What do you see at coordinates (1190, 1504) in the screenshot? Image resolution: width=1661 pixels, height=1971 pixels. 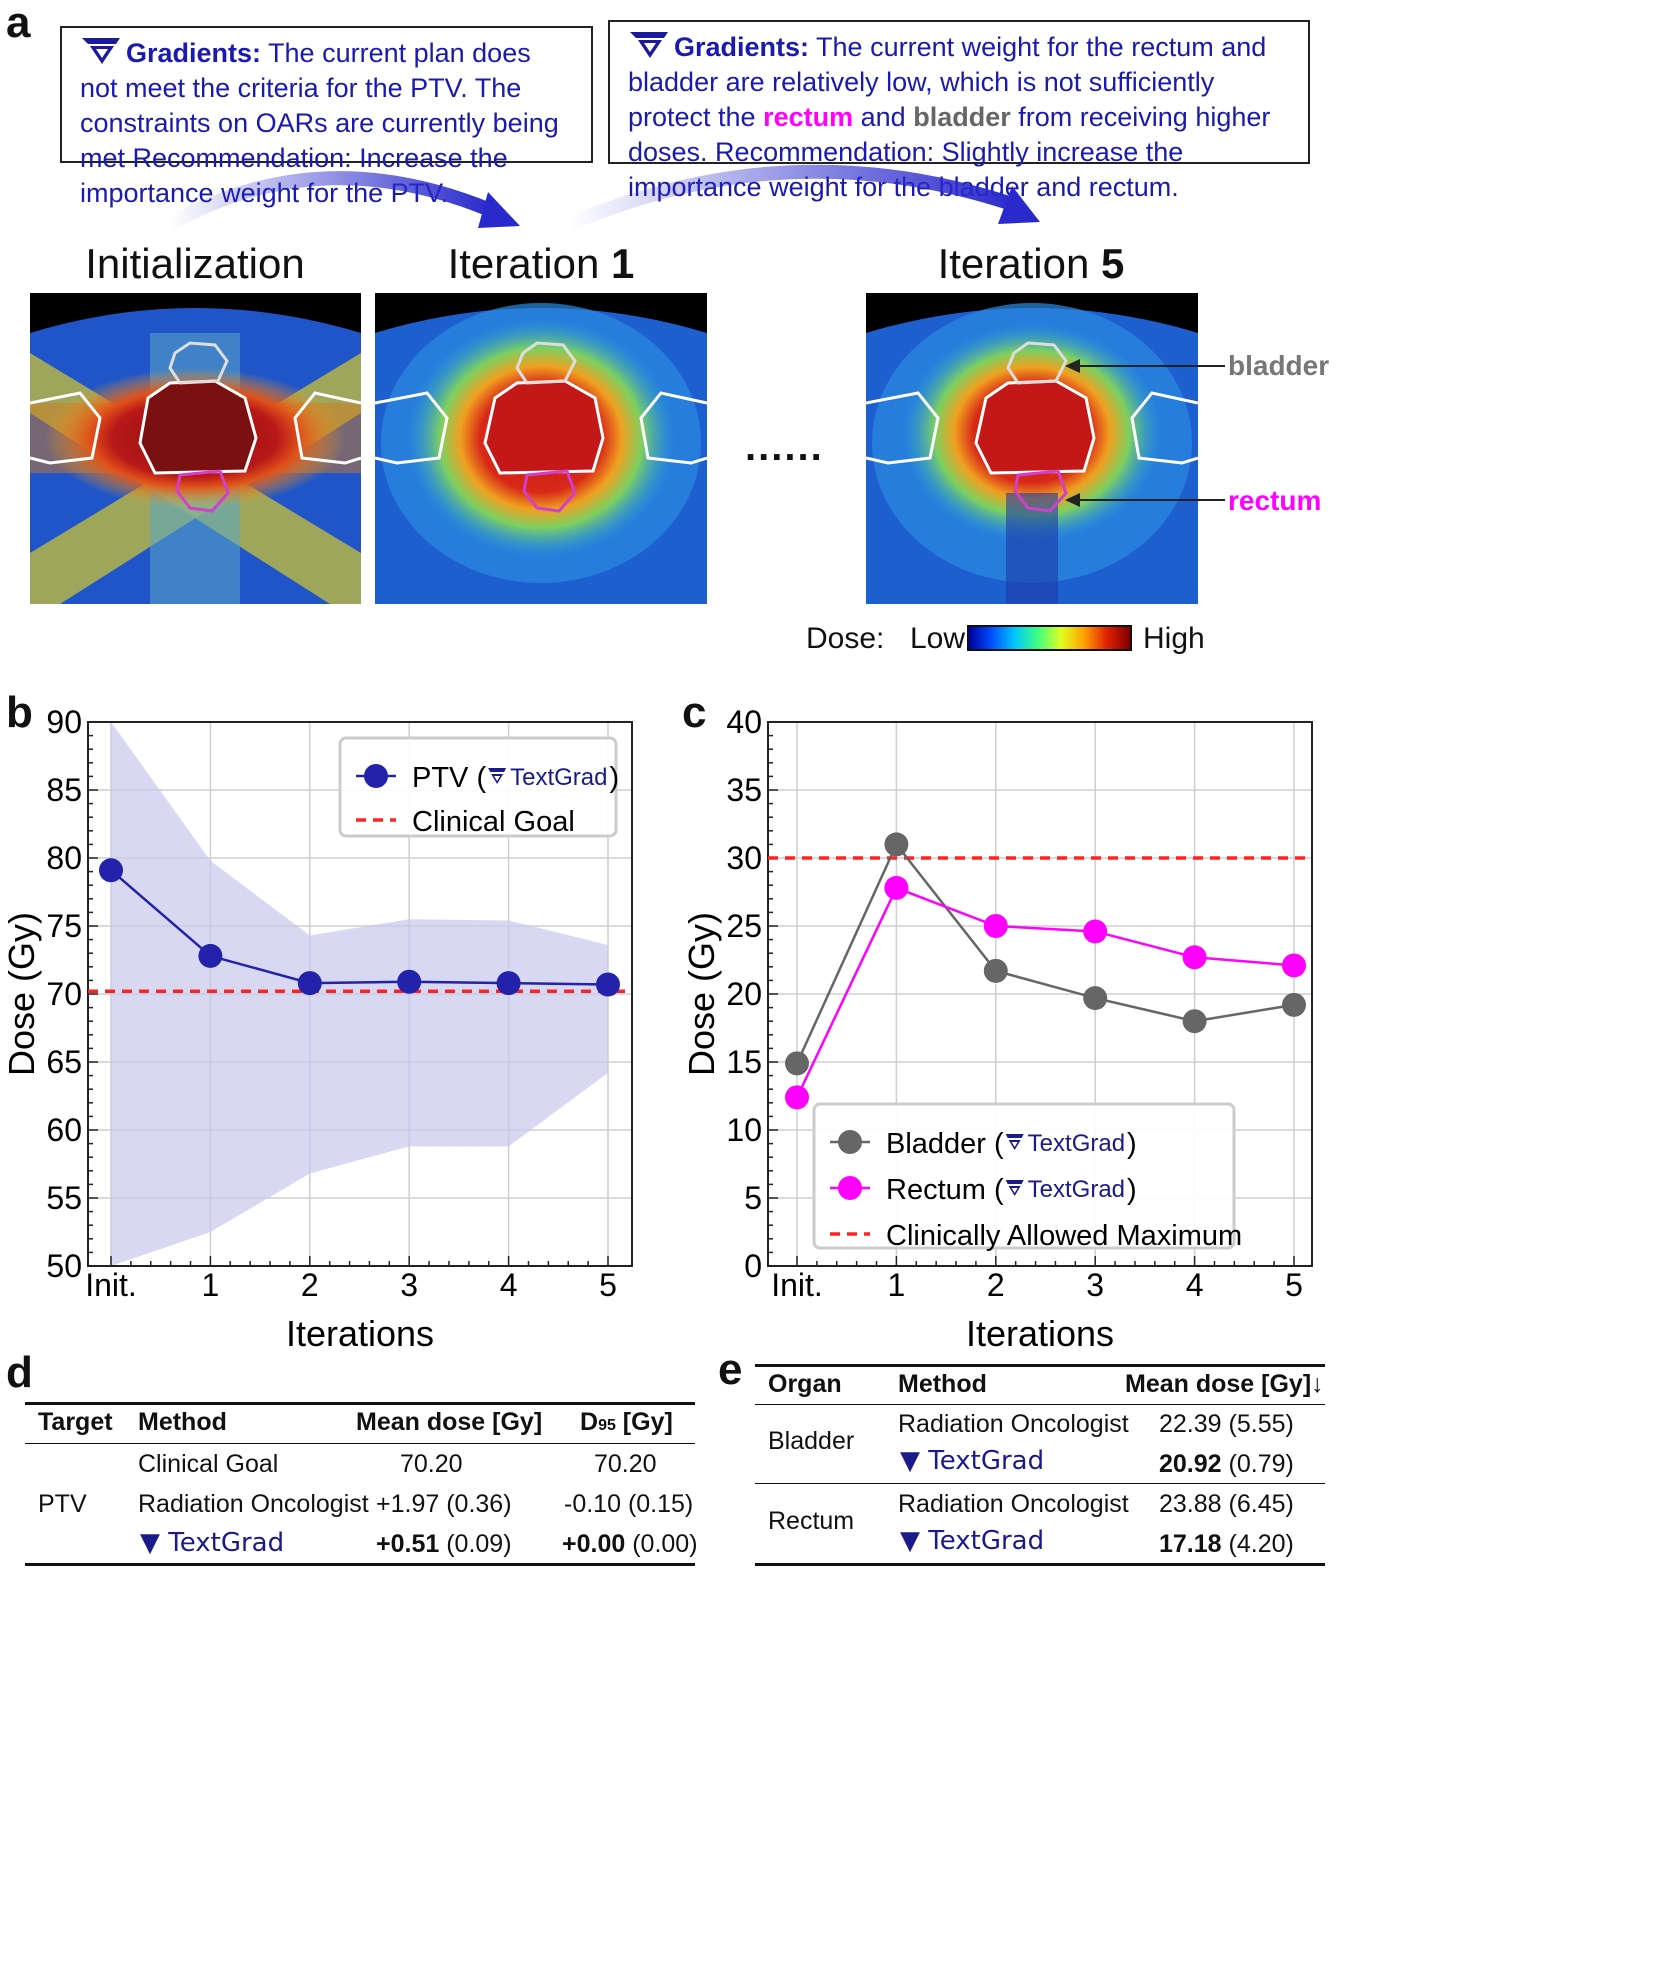 I see `mean-value: 23.88` at bounding box center [1190, 1504].